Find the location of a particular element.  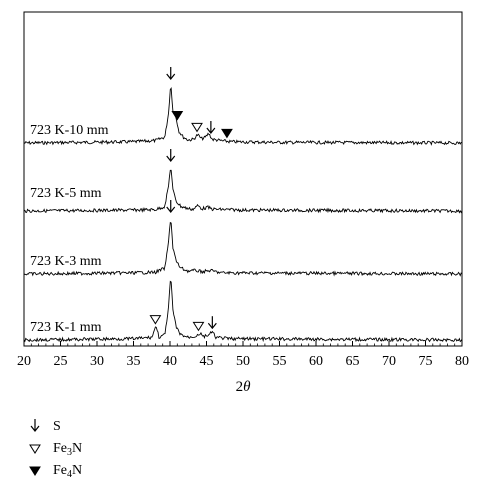

legend-arrow-icon is located at coordinates (35, 425).